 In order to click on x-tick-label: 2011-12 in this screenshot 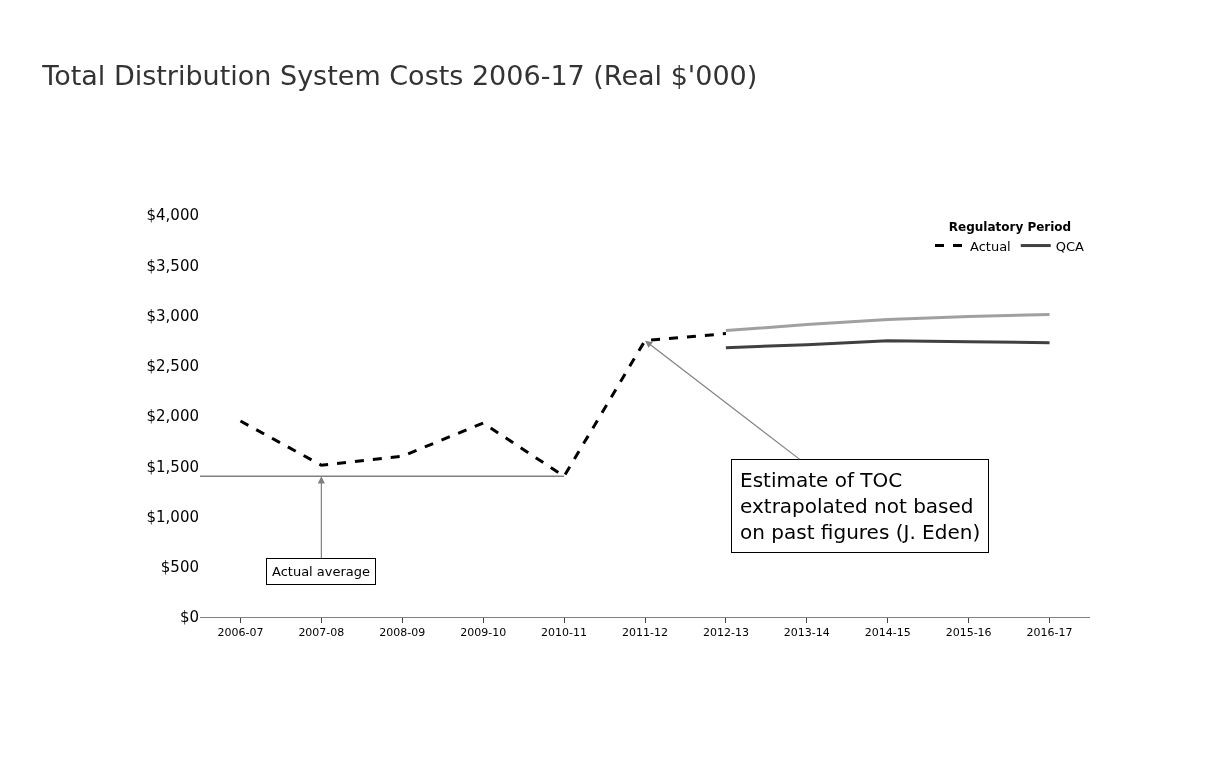, I will do `click(645, 633)`.